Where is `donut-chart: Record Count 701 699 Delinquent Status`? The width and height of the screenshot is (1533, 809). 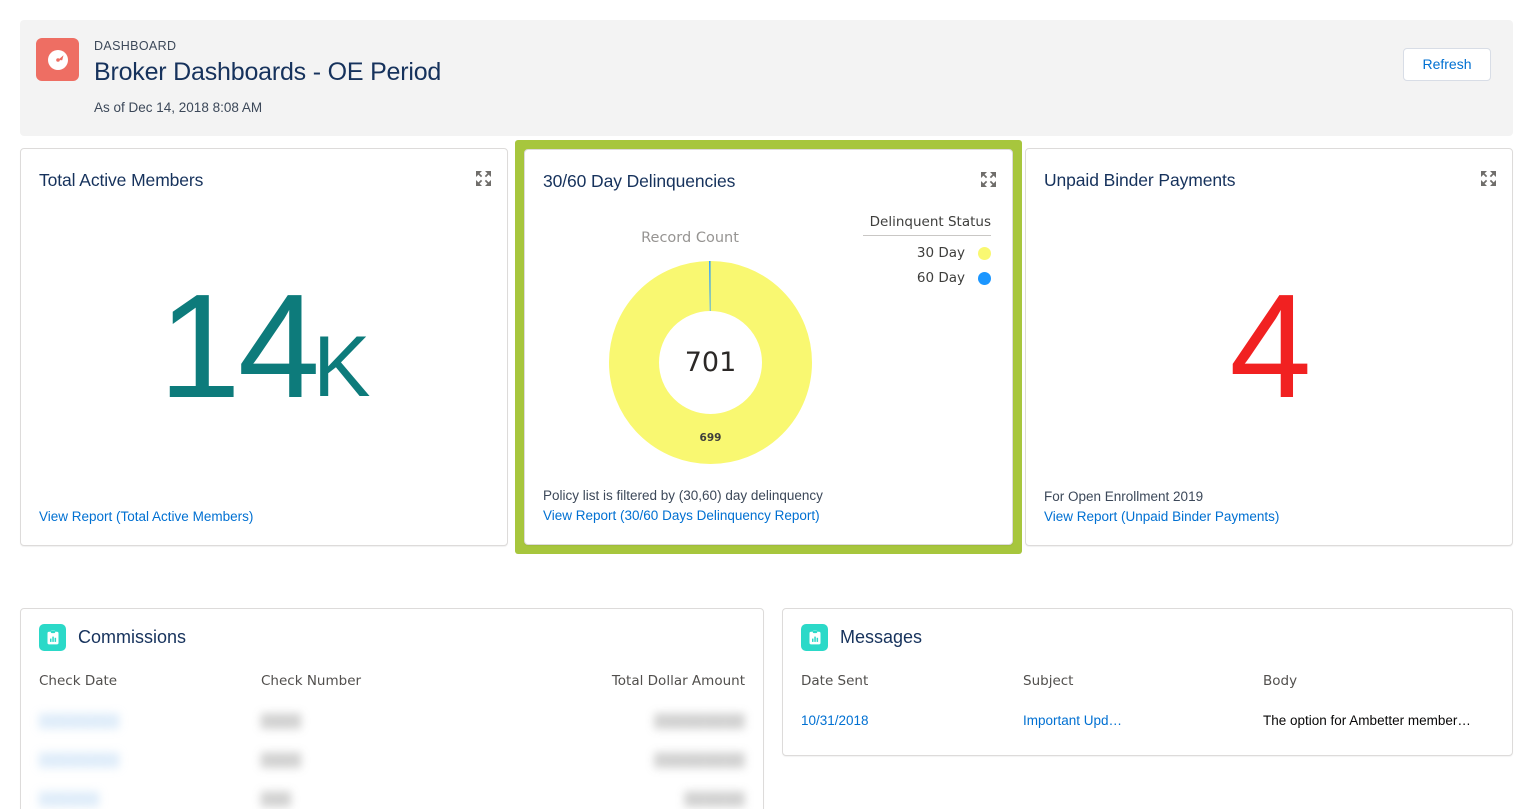
donut-chart: Record Count 701 699 Delinquent Status is located at coordinates (768, 347).